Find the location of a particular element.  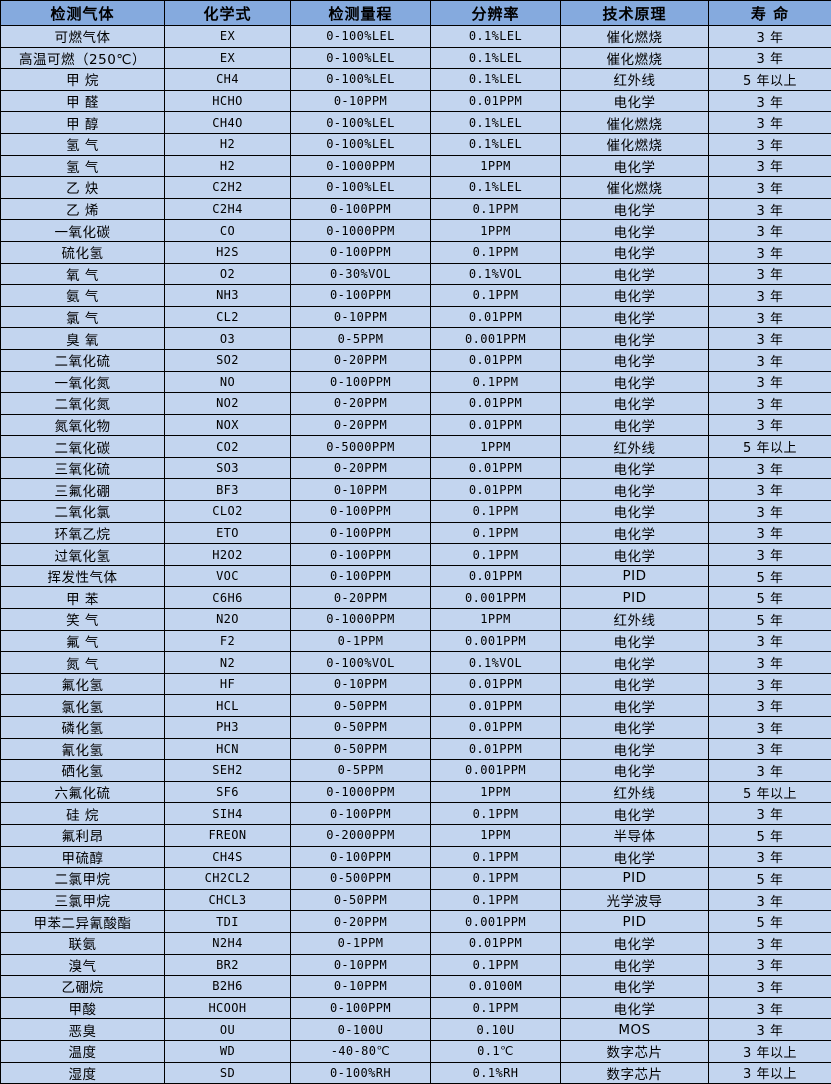

cell-range: -40-80℃ is located at coordinates (361, 1051).